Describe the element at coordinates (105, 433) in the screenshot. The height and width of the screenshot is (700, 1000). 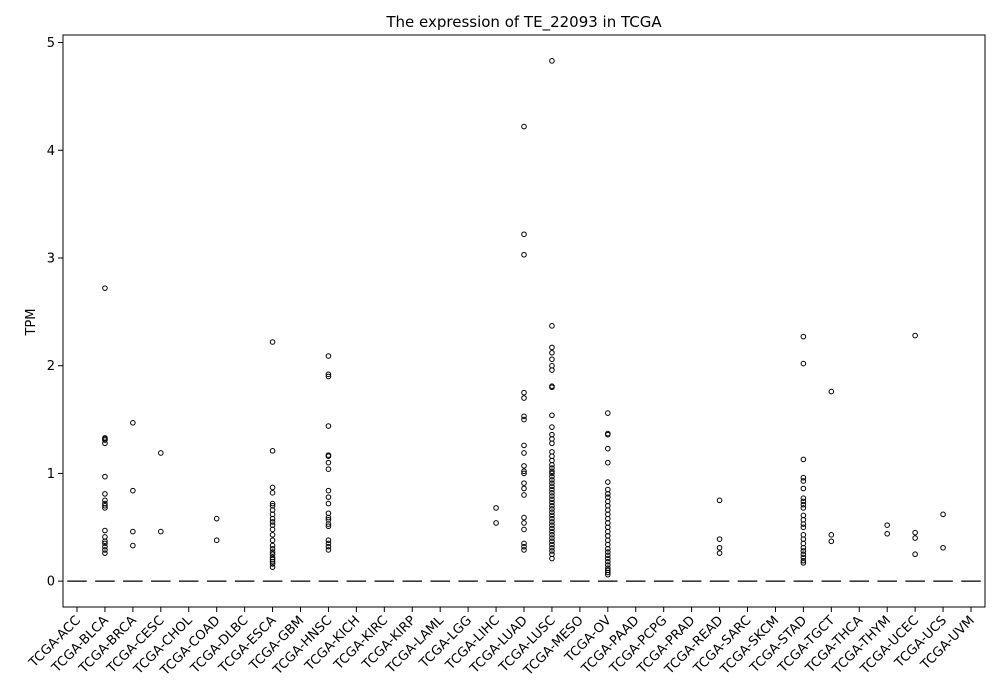
I see `box-tcga-blca` at that location.